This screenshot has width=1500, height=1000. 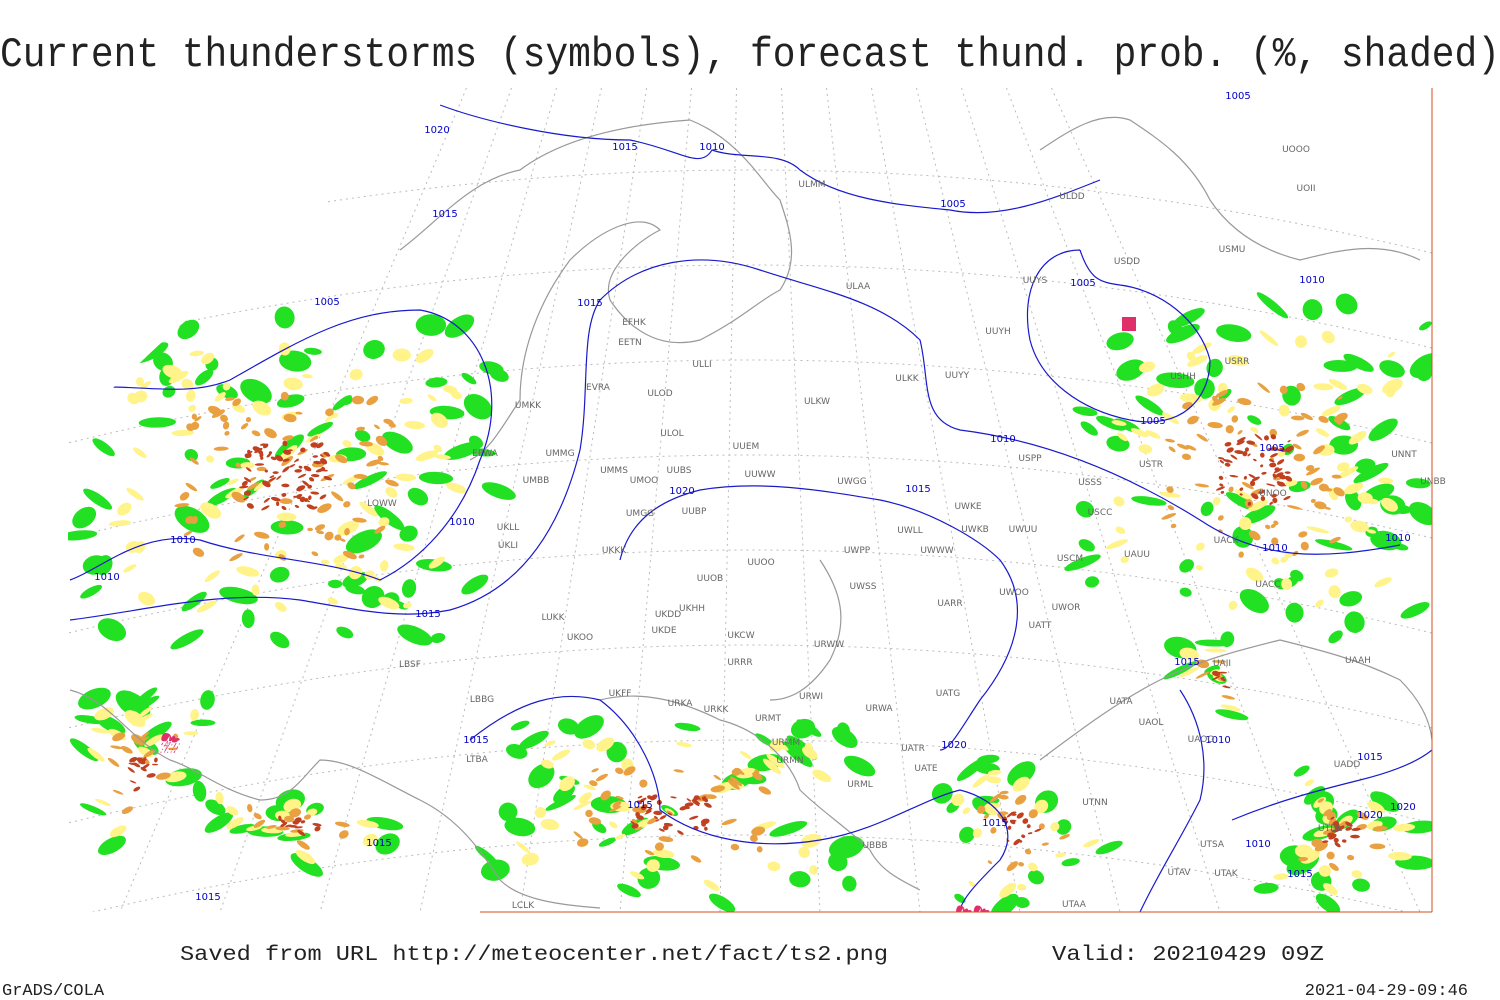 What do you see at coordinates (857, 551) in the screenshot?
I see `station-label: UWPP` at bounding box center [857, 551].